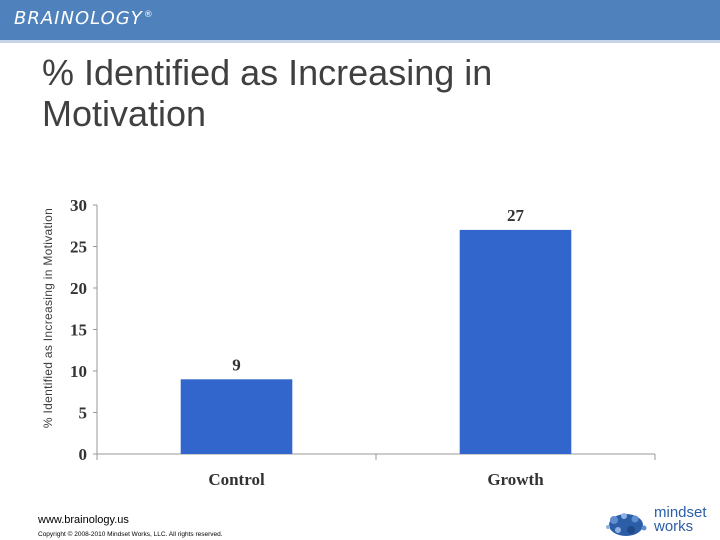 This screenshot has width=720, height=540. Describe the element at coordinates (78, 330) in the screenshot. I see `y-tick-label: 15` at that location.